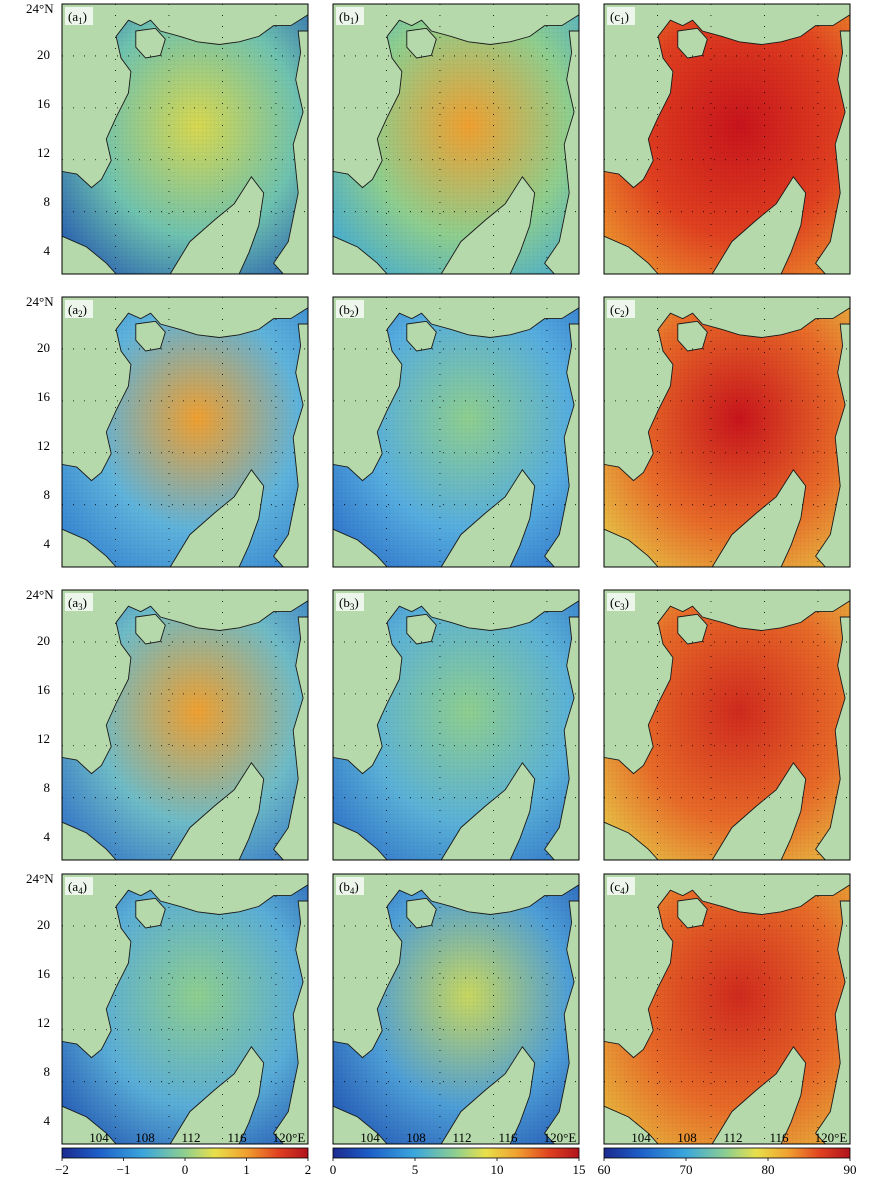  I want to click on cb-b-bar, so click(456, 1153).